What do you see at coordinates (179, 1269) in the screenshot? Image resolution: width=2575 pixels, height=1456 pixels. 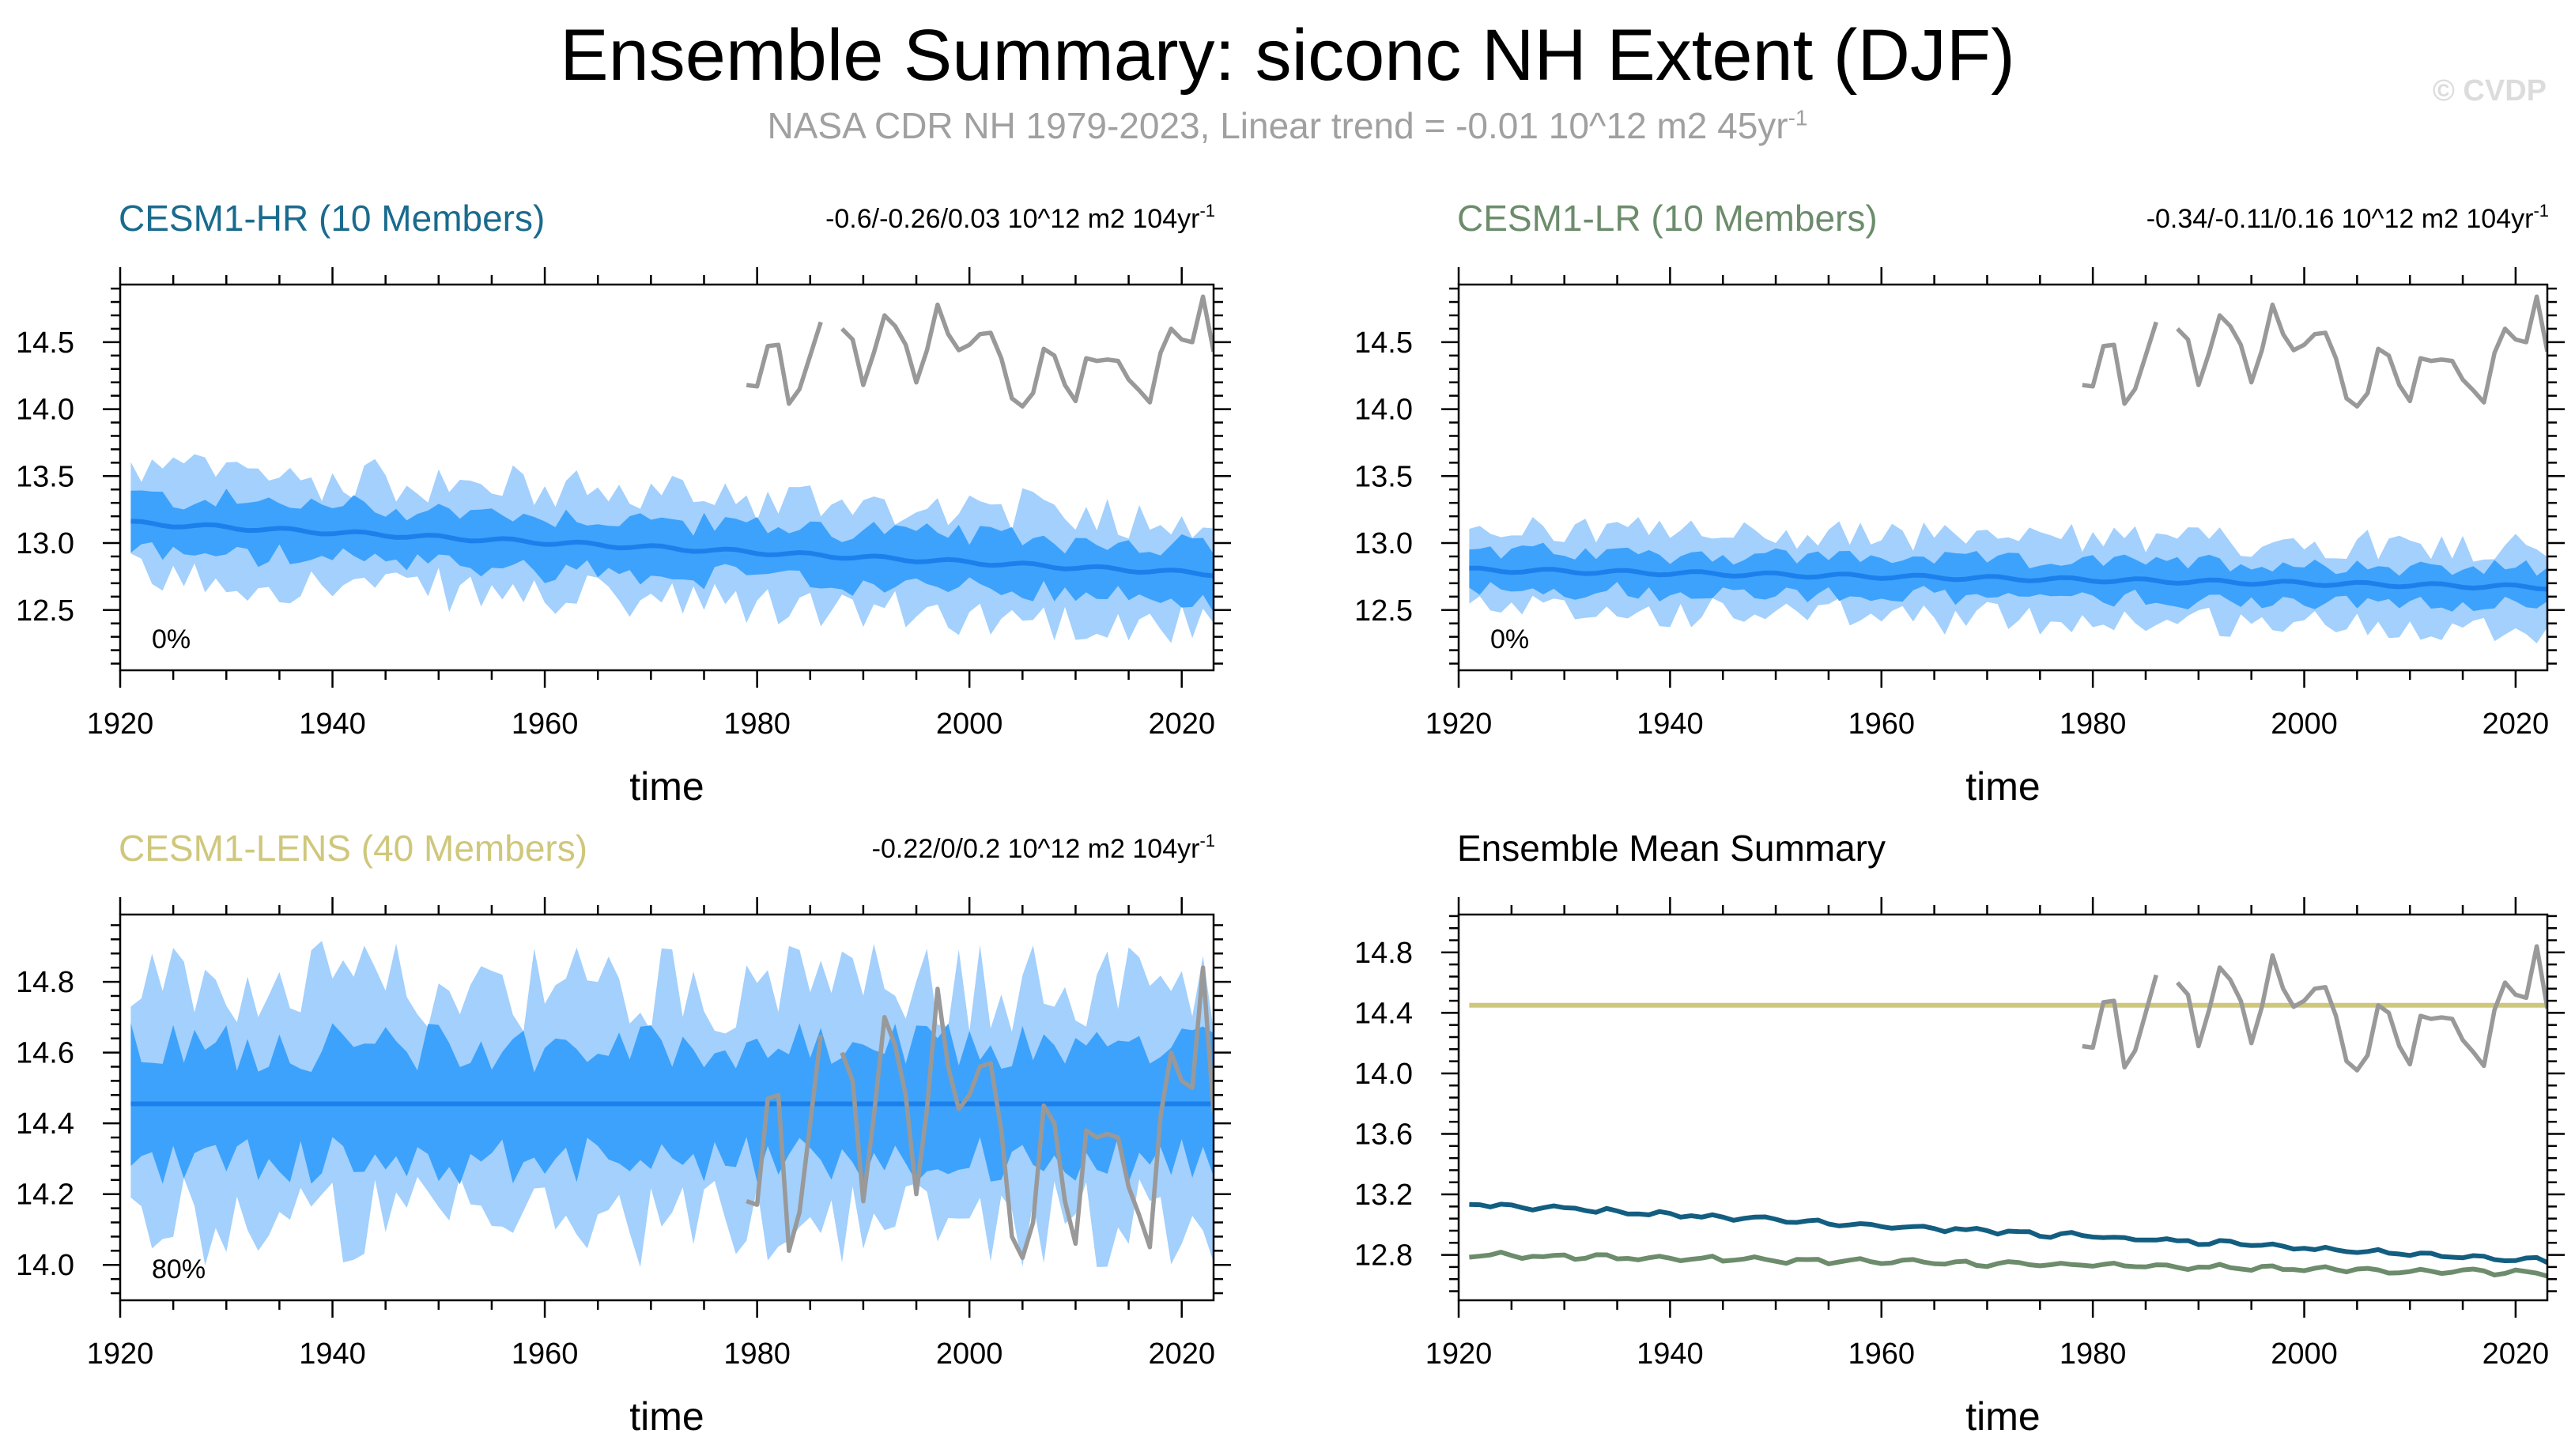 I see `percent-label-lens: 80%` at bounding box center [179, 1269].